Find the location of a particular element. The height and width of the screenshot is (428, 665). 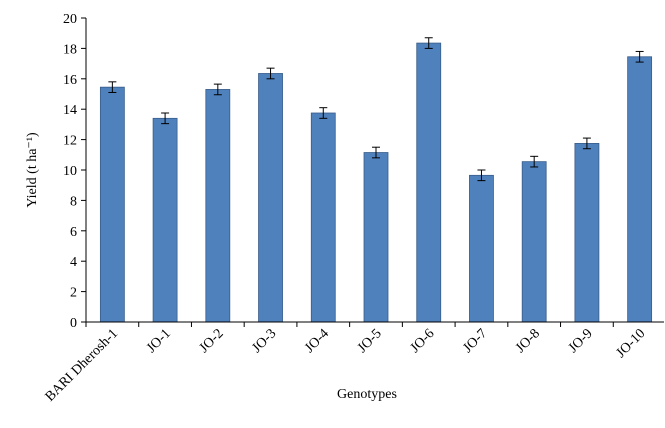

x-tick-label: JO-4 is located at coordinates (317, 341).